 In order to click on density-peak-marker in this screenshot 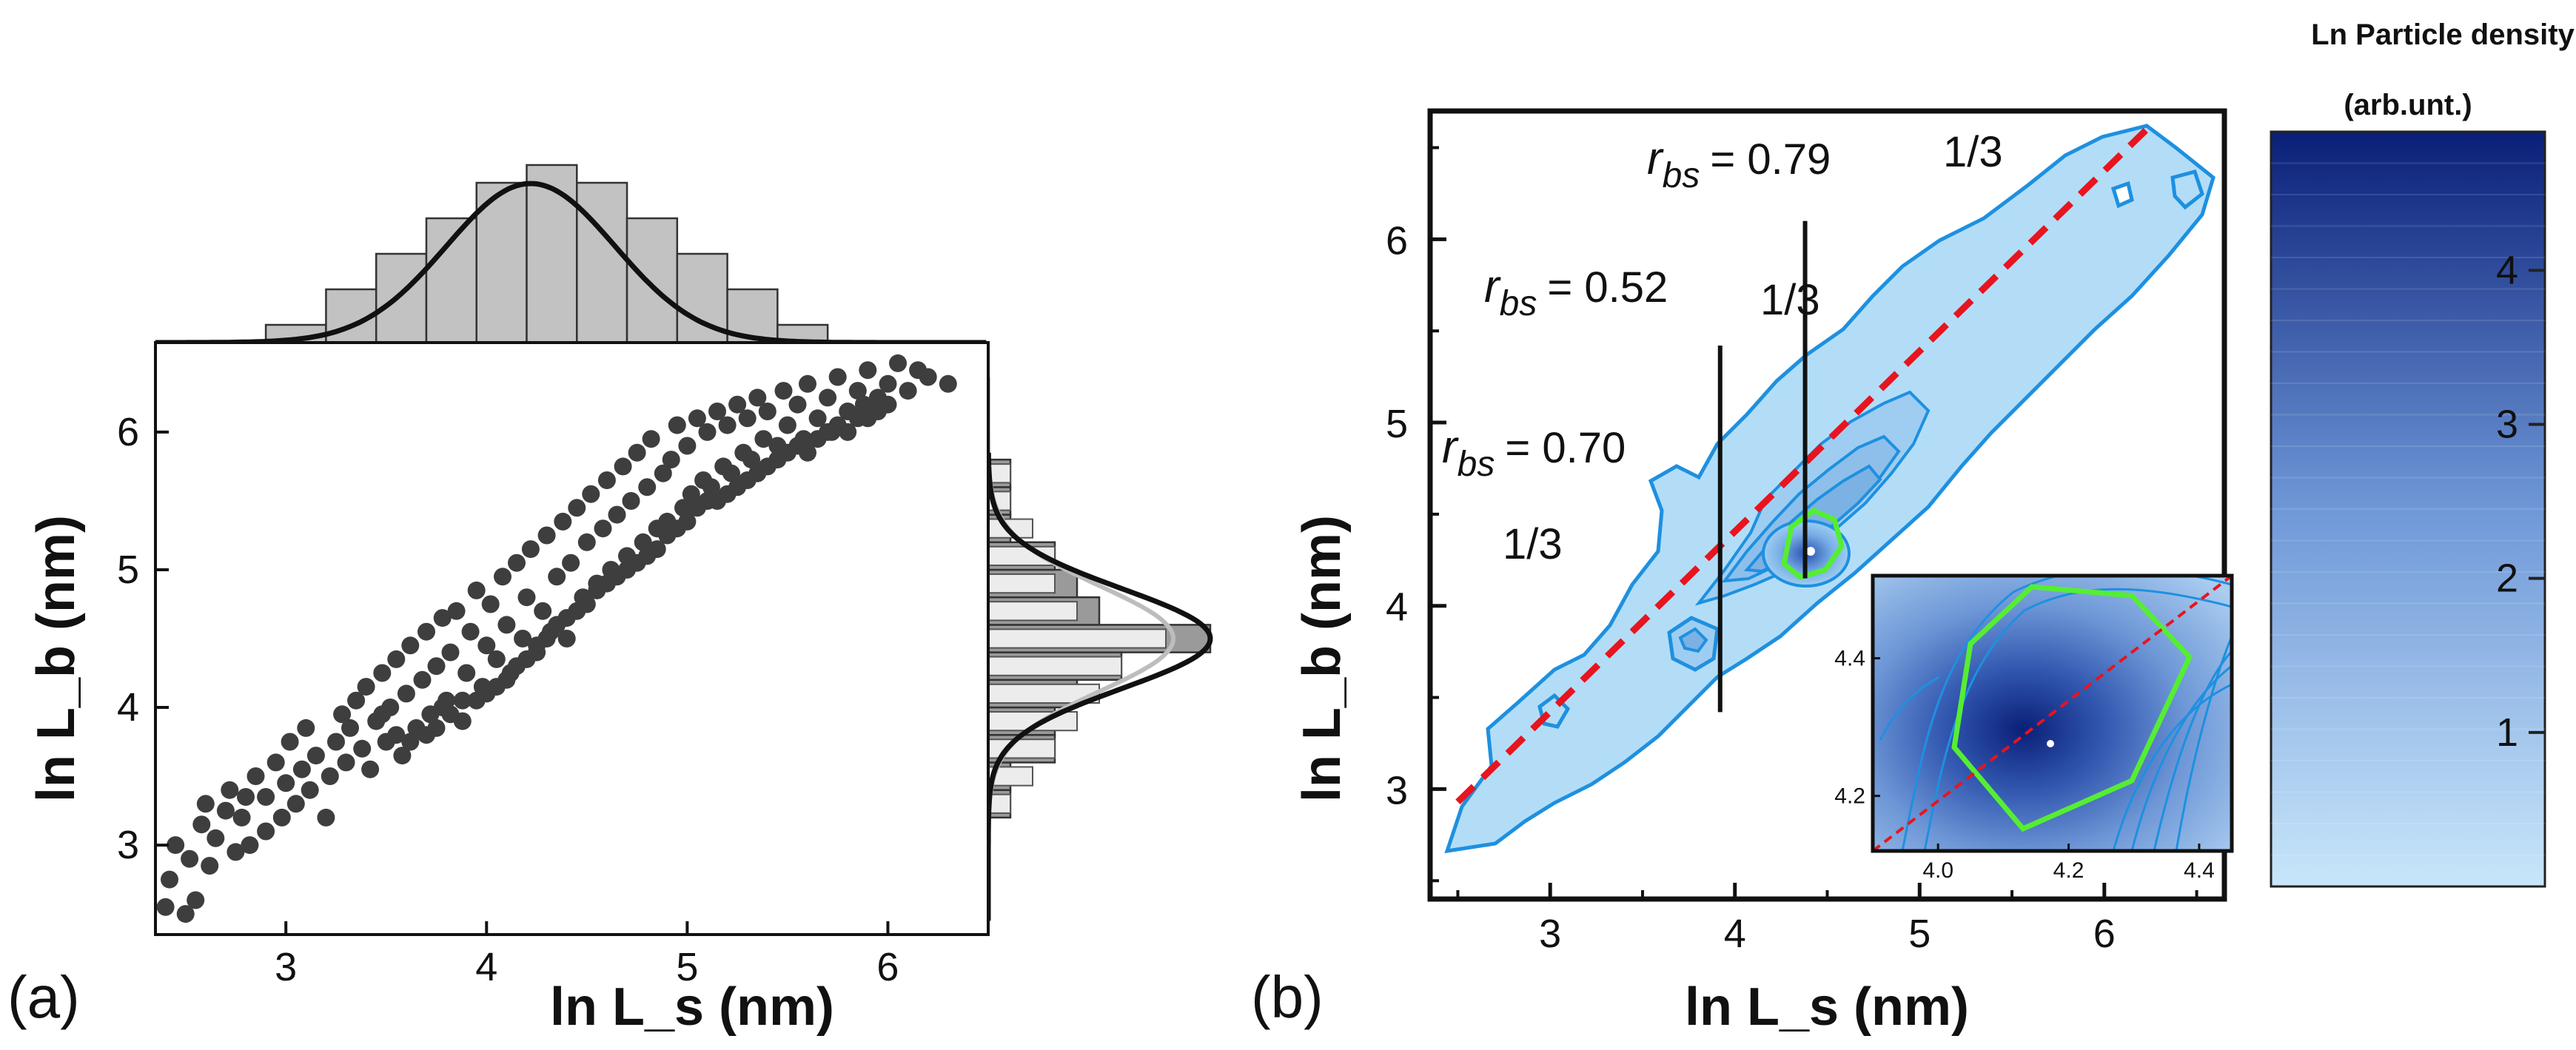, I will do `click(1810, 552)`.